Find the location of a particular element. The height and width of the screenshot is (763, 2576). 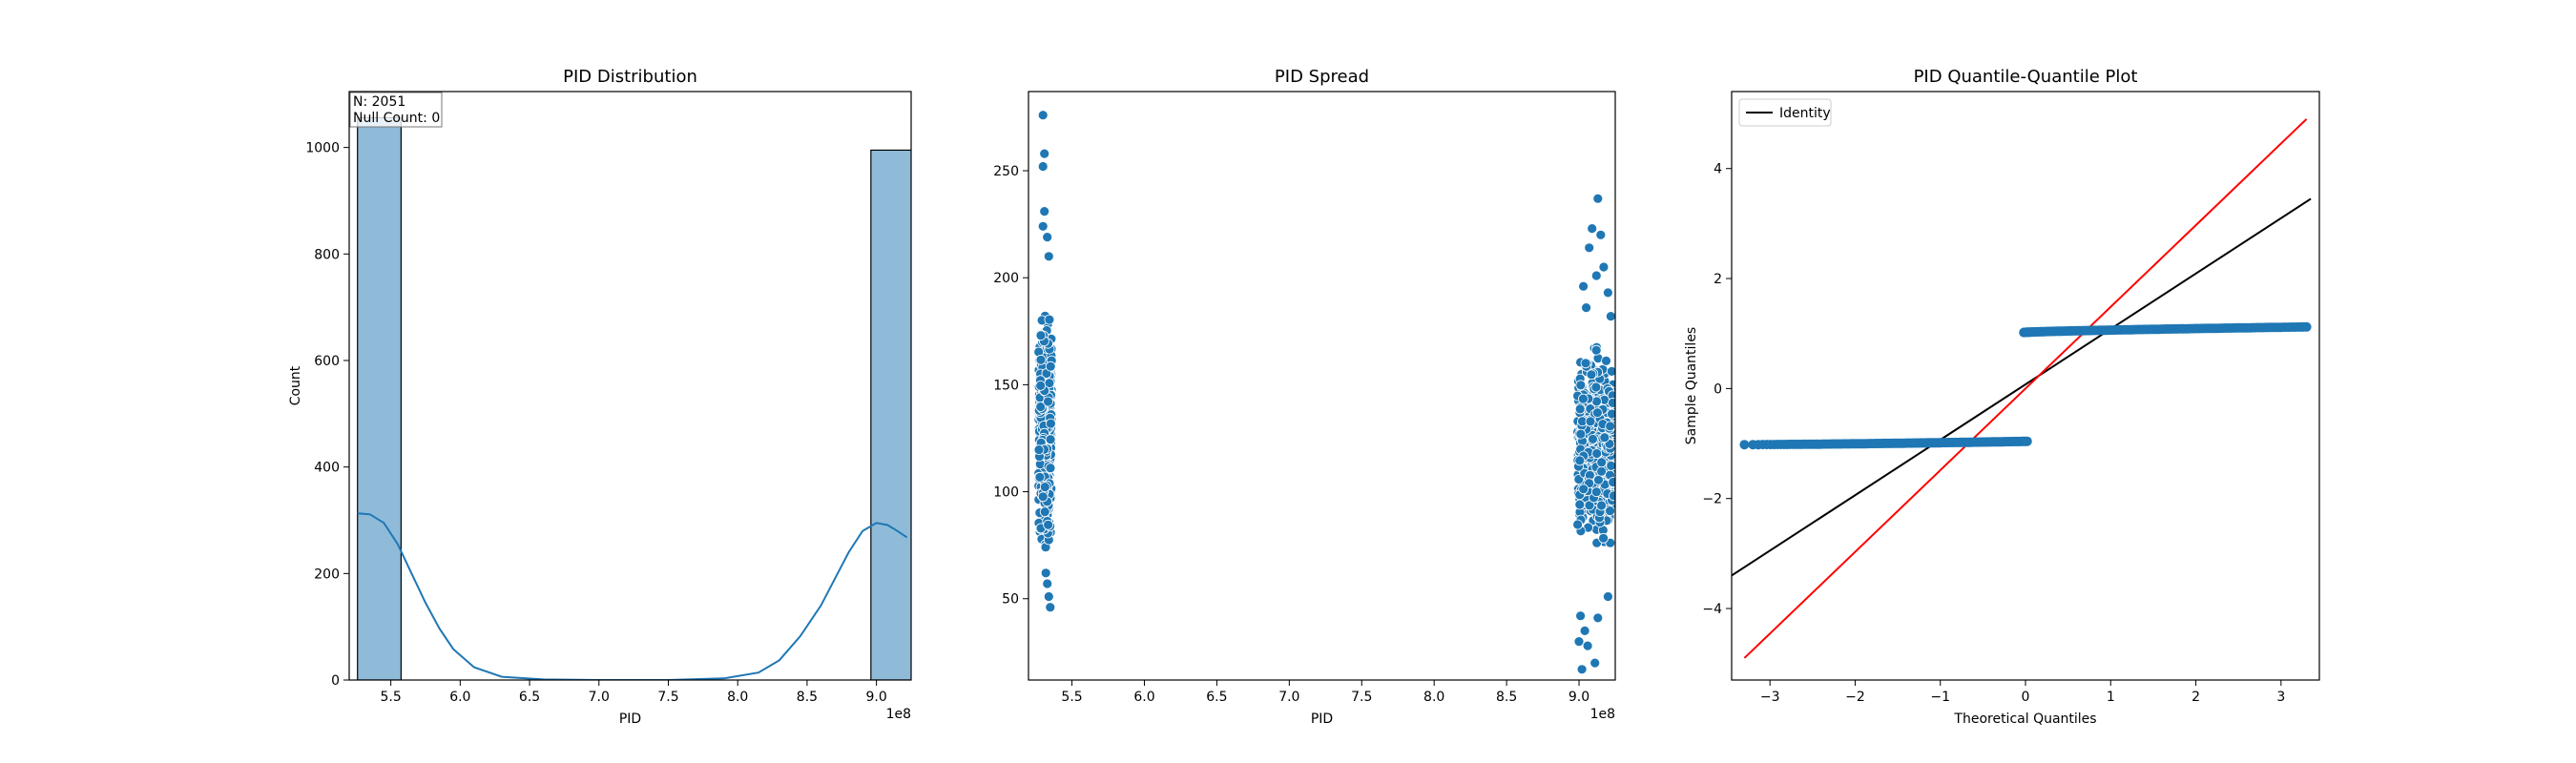

x-tick-label: 0 is located at coordinates (2026, 697).